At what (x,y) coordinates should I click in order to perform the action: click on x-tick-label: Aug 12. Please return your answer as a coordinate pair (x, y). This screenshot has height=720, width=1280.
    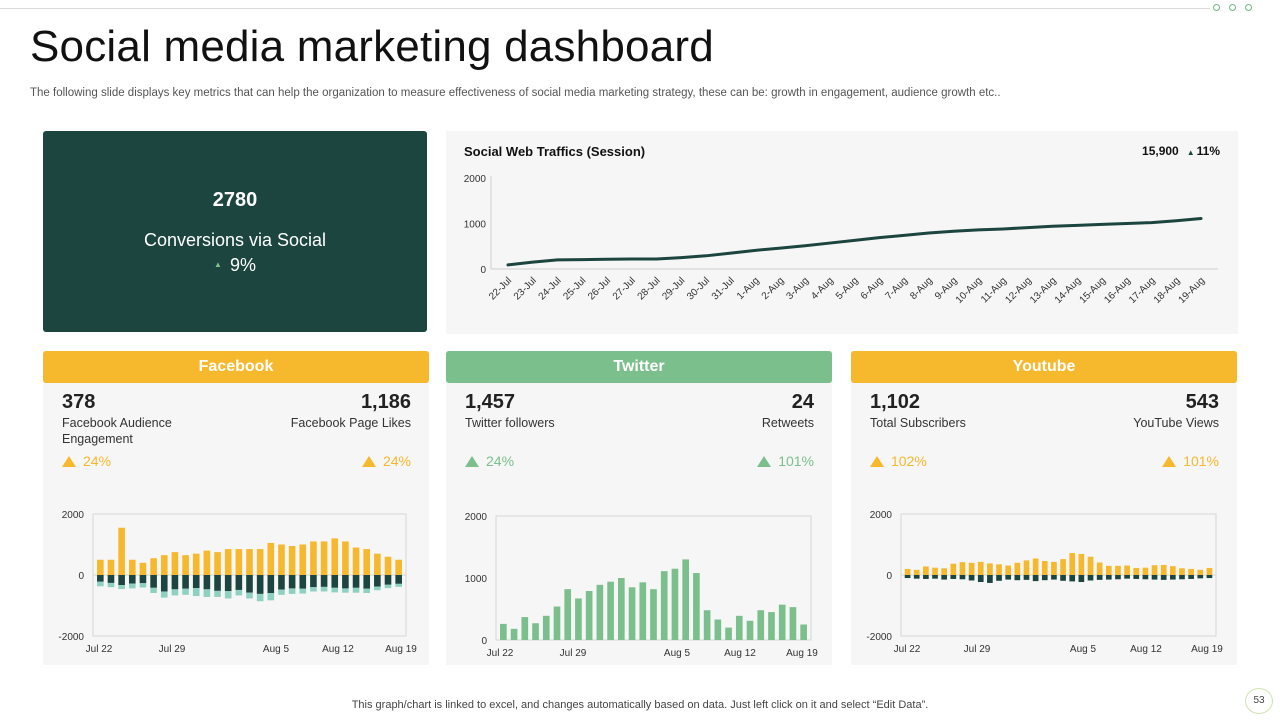
    Looking at the image, I should click on (338, 649).